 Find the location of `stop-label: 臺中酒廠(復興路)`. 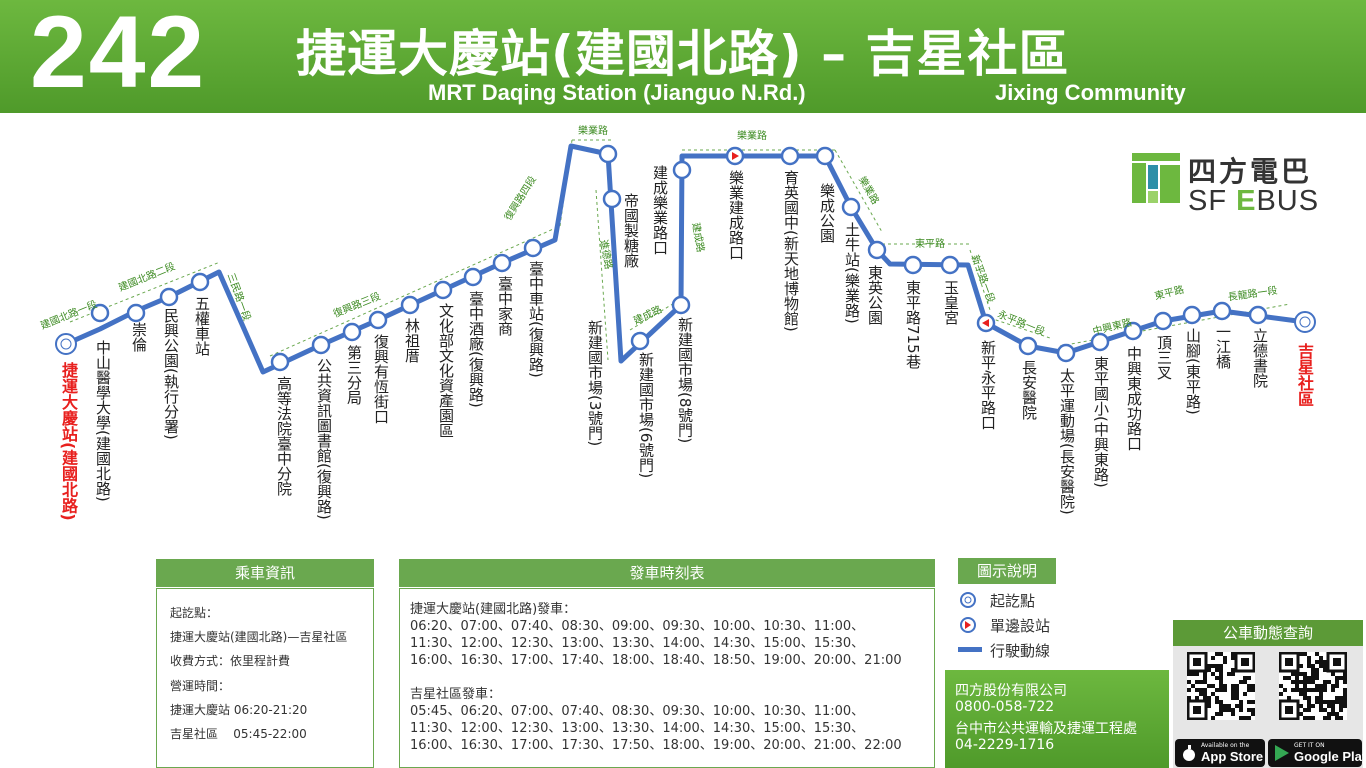

stop-label: 臺中酒廠(復興路) is located at coordinates (476, 349).